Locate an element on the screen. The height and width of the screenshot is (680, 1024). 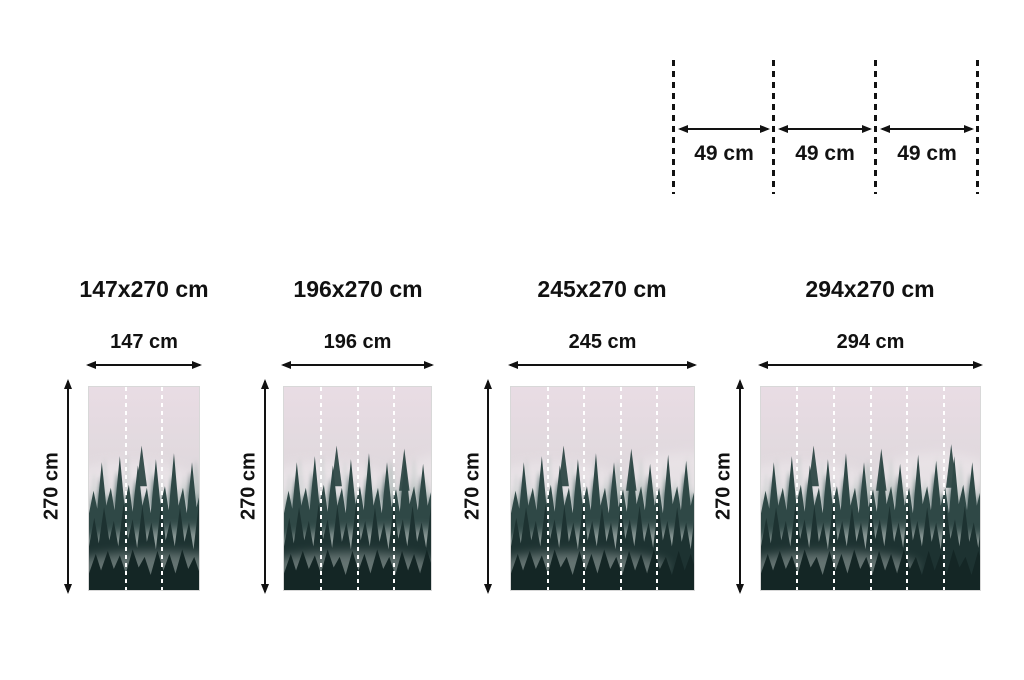
size-title: 245x270 cm is located at coordinates (602, 289).